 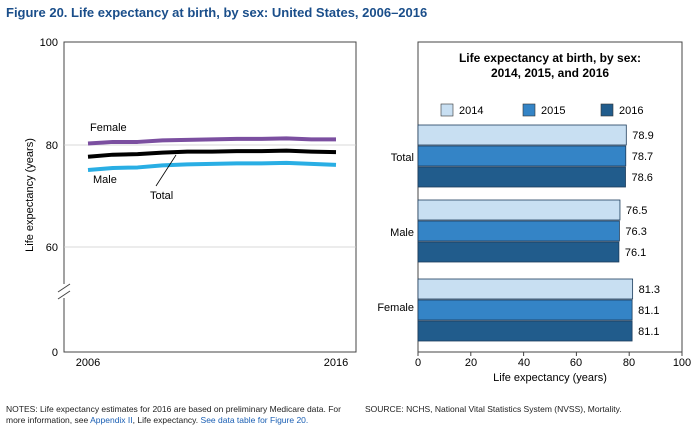 I want to click on category-label-male: Male, so click(x=402, y=233).